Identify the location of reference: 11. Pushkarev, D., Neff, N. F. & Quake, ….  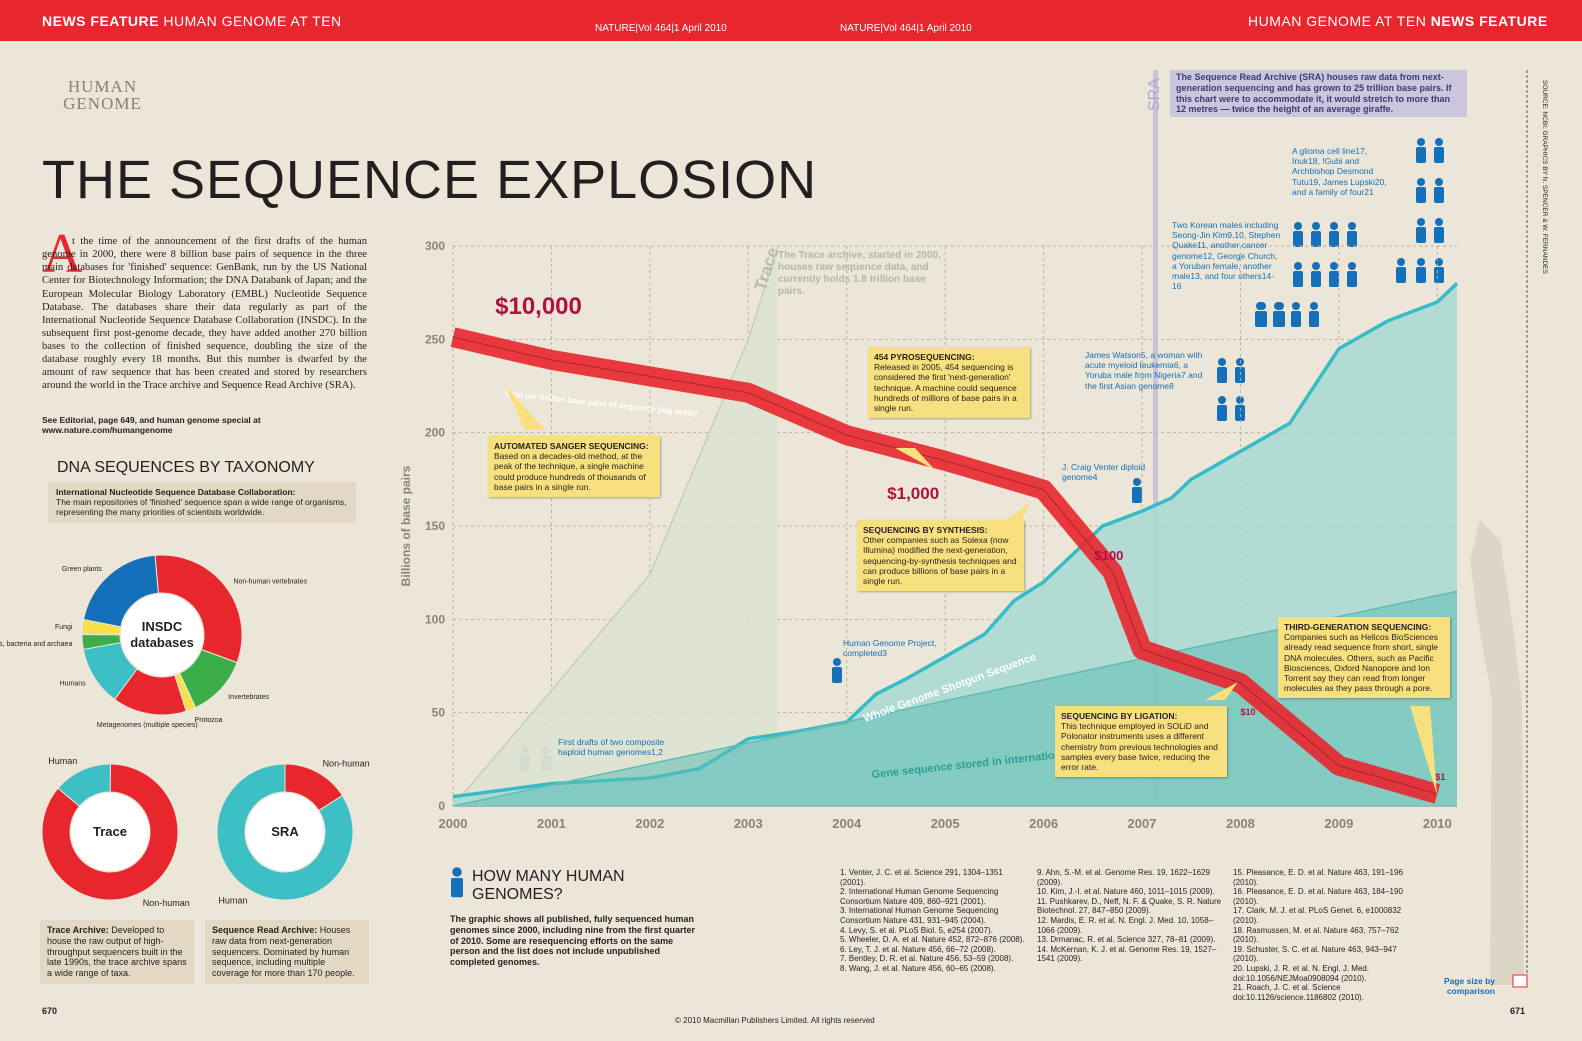
(1129, 906).